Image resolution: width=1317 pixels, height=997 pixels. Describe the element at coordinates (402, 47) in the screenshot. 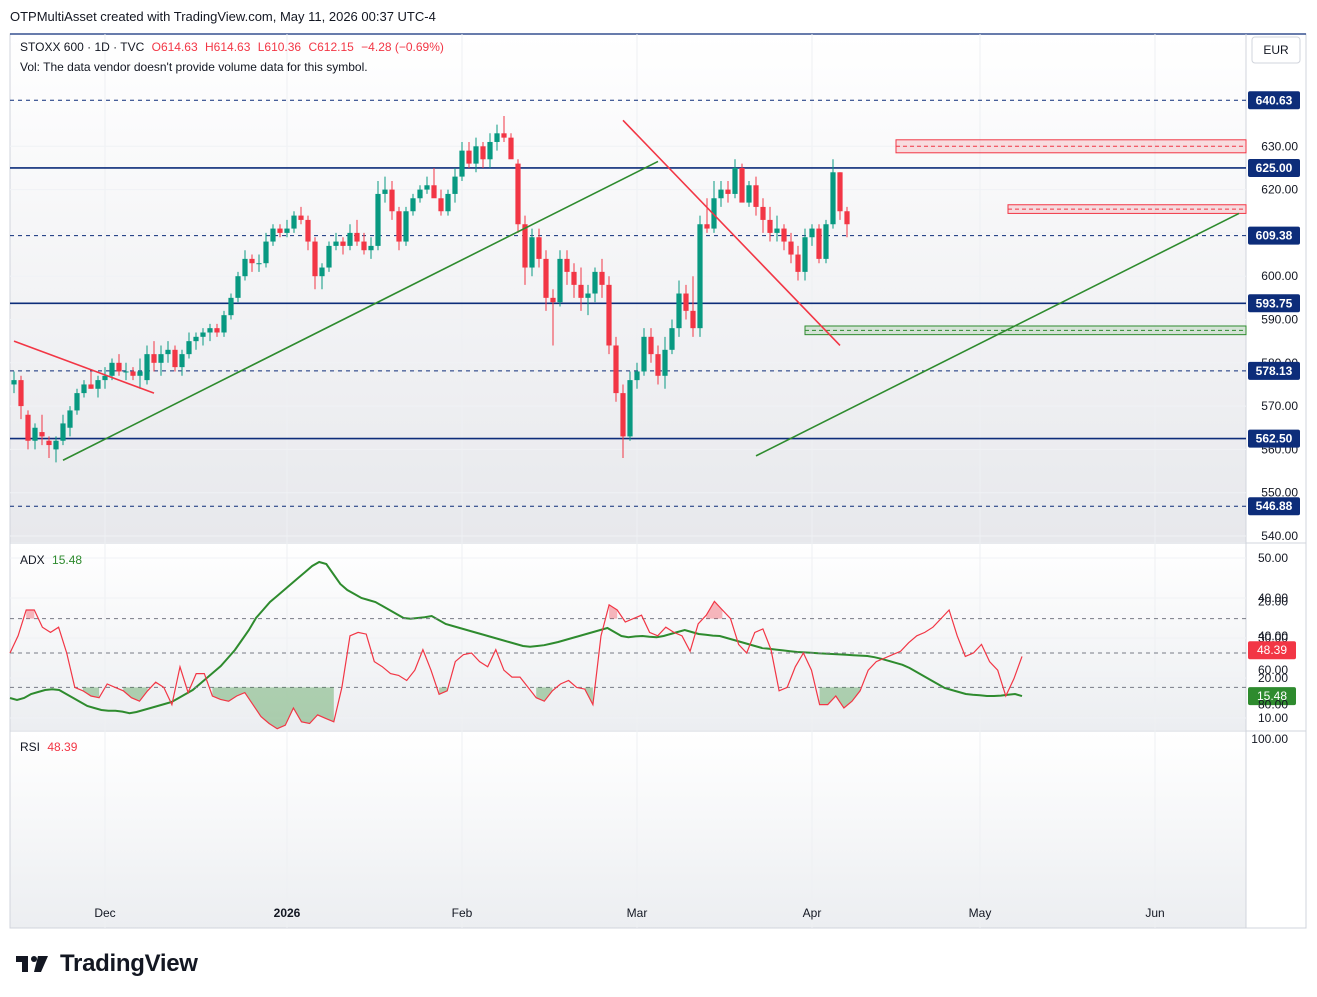

I see `change-value: −4.28 (−0.69%)` at that location.